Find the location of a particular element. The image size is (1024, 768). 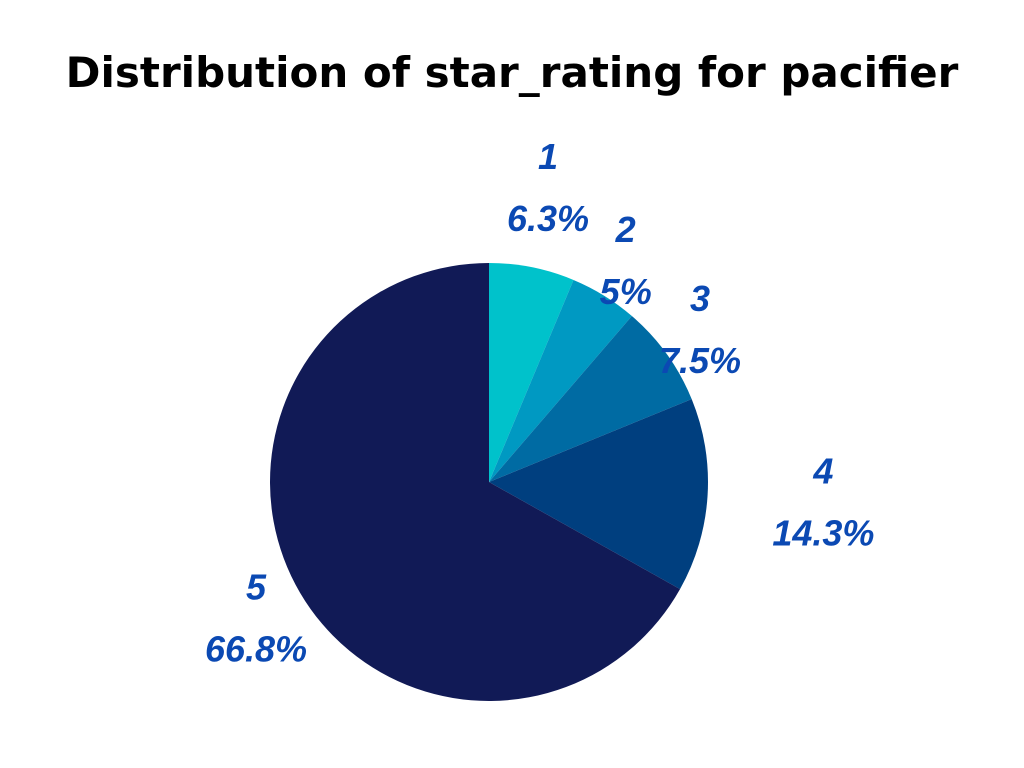

slice-category-label-2: 2 is located at coordinates (625, 229).